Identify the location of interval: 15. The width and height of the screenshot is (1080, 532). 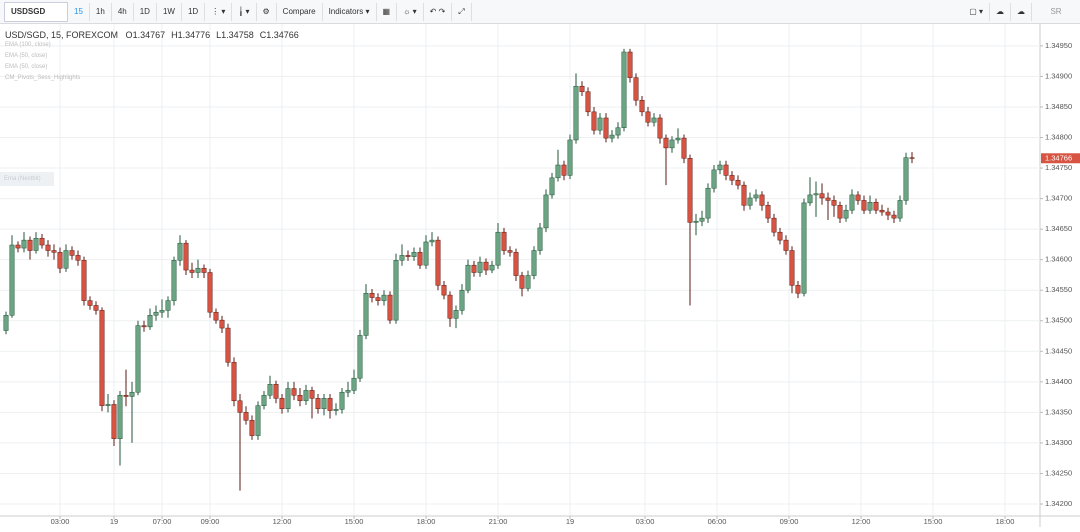
(79, 11).